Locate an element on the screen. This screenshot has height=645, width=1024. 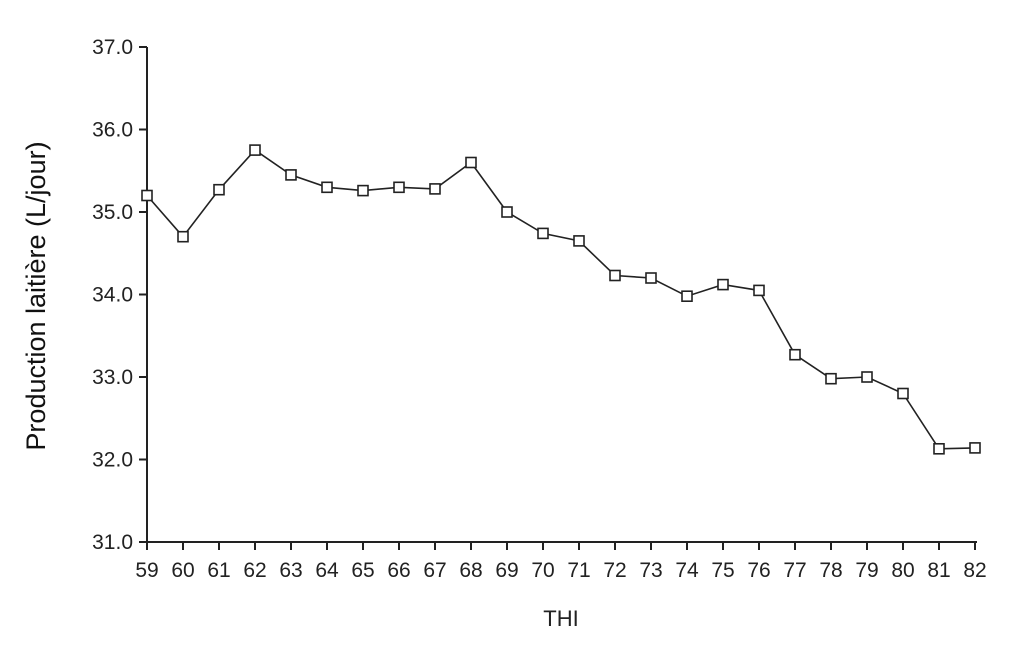
x-tick-label: 64 is located at coordinates (327, 570).